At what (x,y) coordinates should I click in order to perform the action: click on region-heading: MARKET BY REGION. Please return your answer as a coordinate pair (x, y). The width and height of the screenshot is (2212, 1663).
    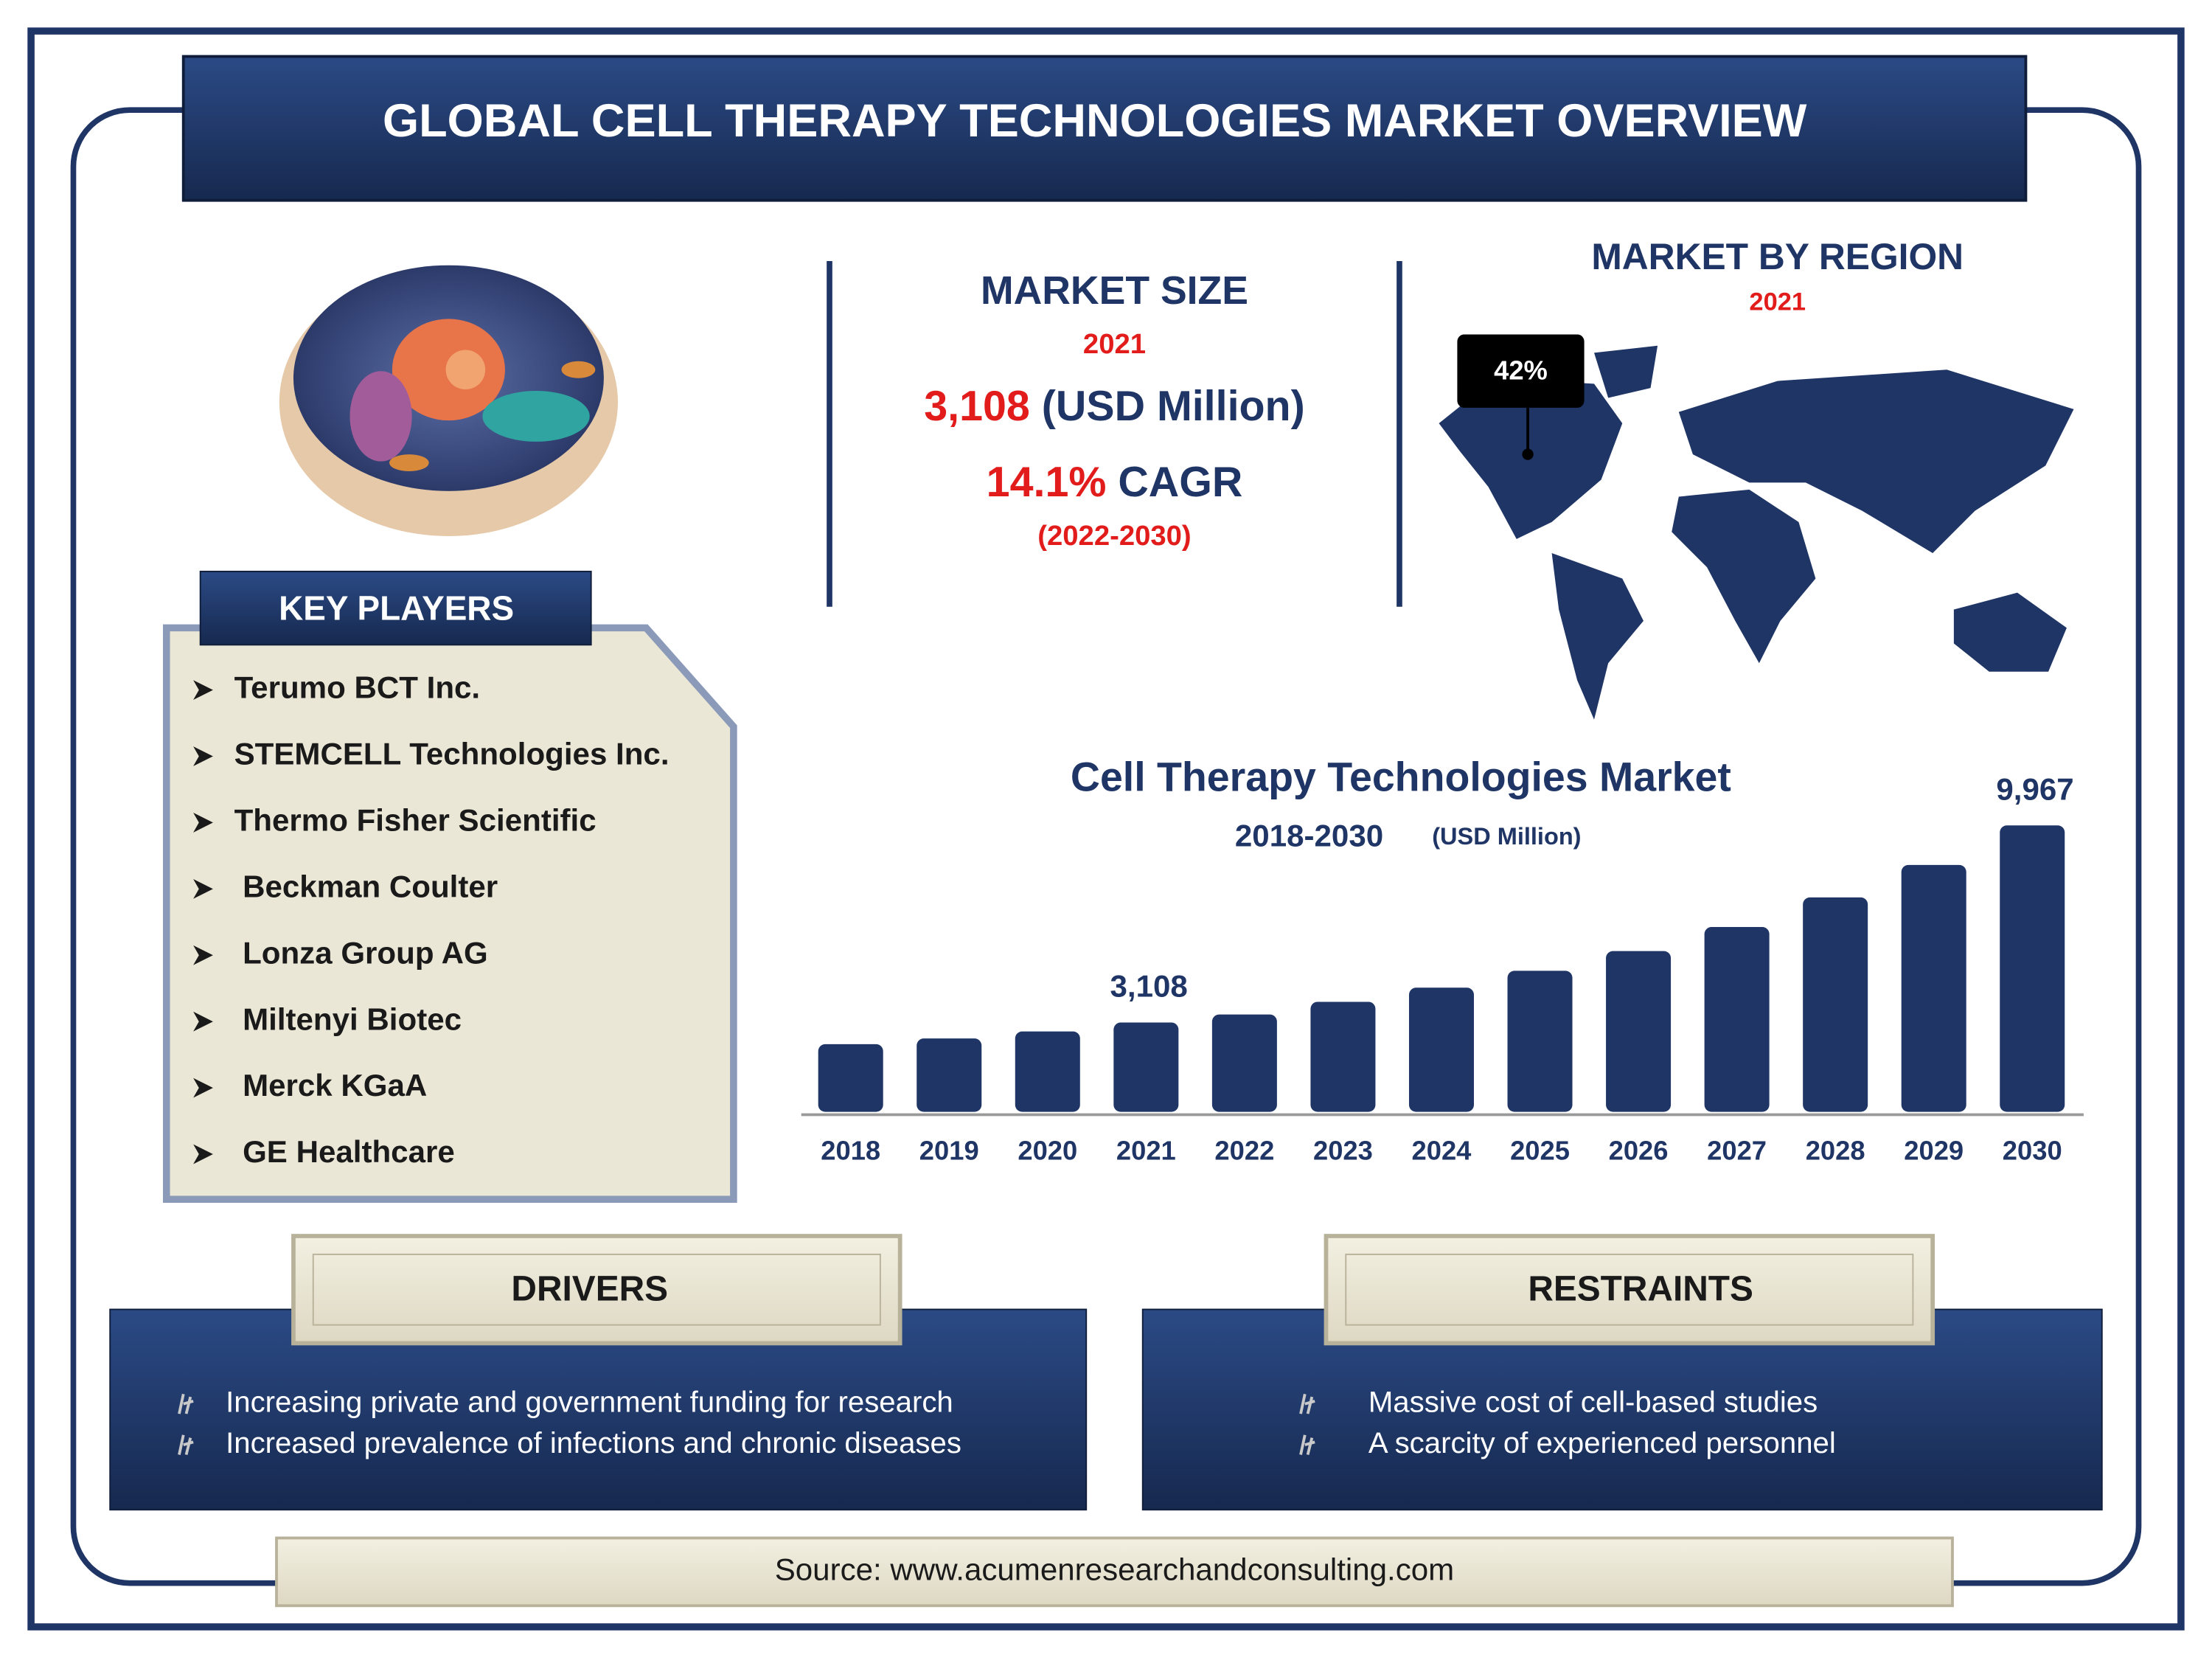
    Looking at the image, I should click on (1777, 256).